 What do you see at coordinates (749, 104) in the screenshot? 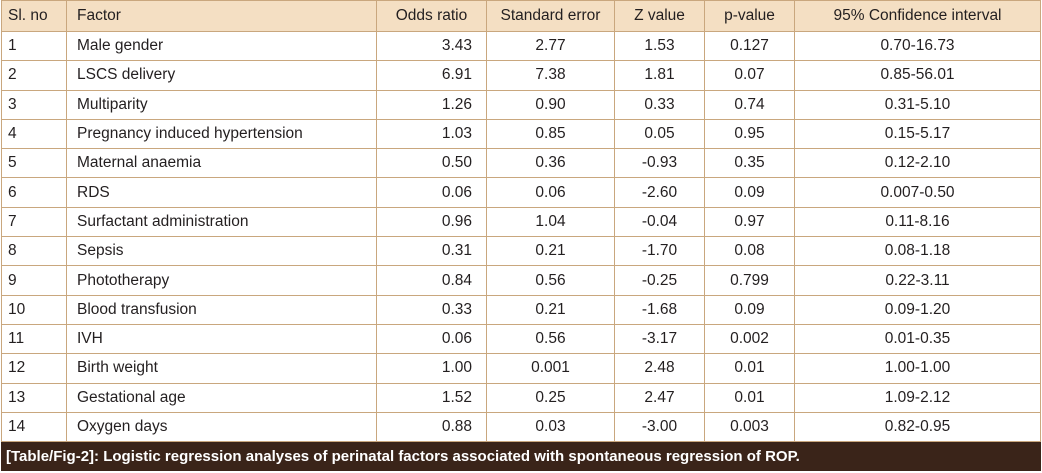
I see `p-value-cell: 0.74` at bounding box center [749, 104].